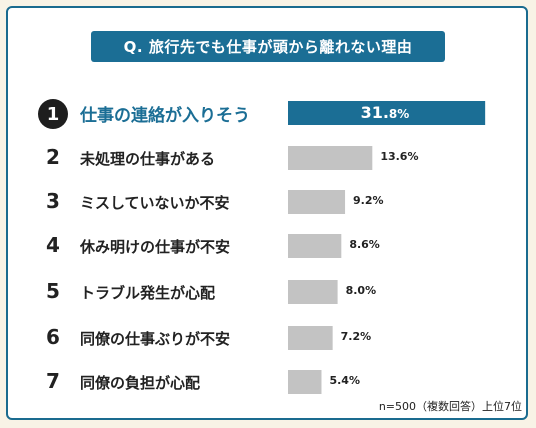 The image size is (536, 428). I want to click on value-main: 8.0%, so click(361, 290).